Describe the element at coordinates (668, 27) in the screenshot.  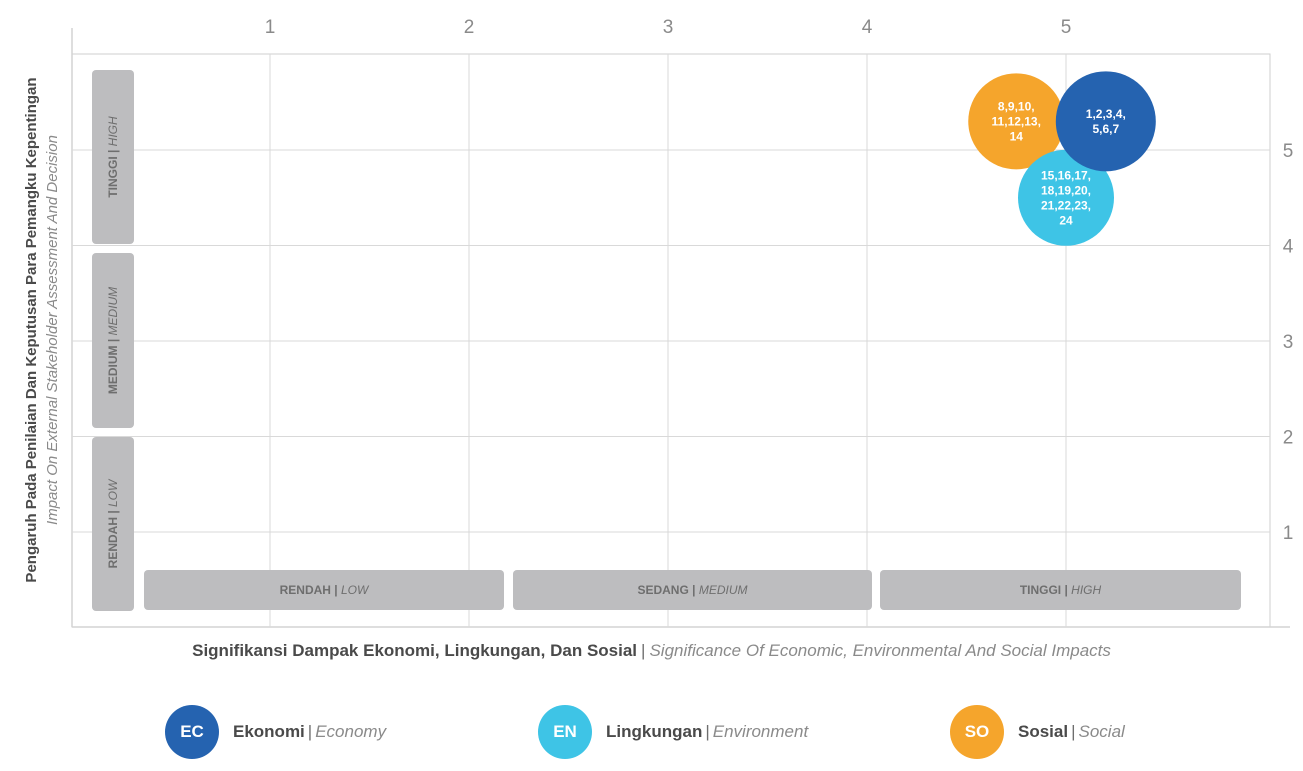
I see `x-tick-label: 3` at that location.